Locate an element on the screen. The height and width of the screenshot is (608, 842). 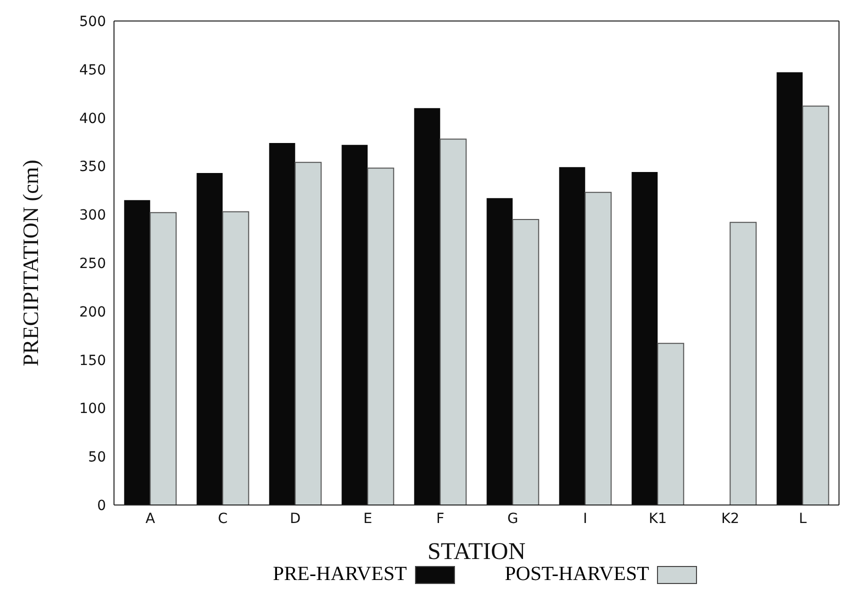
x-tick-label: C is located at coordinates (223, 518).